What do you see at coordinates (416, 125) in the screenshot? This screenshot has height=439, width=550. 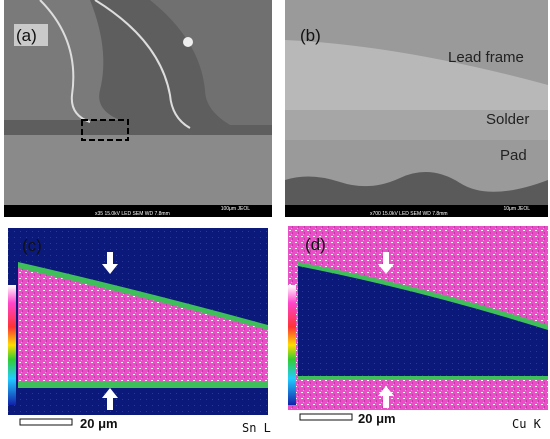 I see `interface` at bounding box center [416, 125].